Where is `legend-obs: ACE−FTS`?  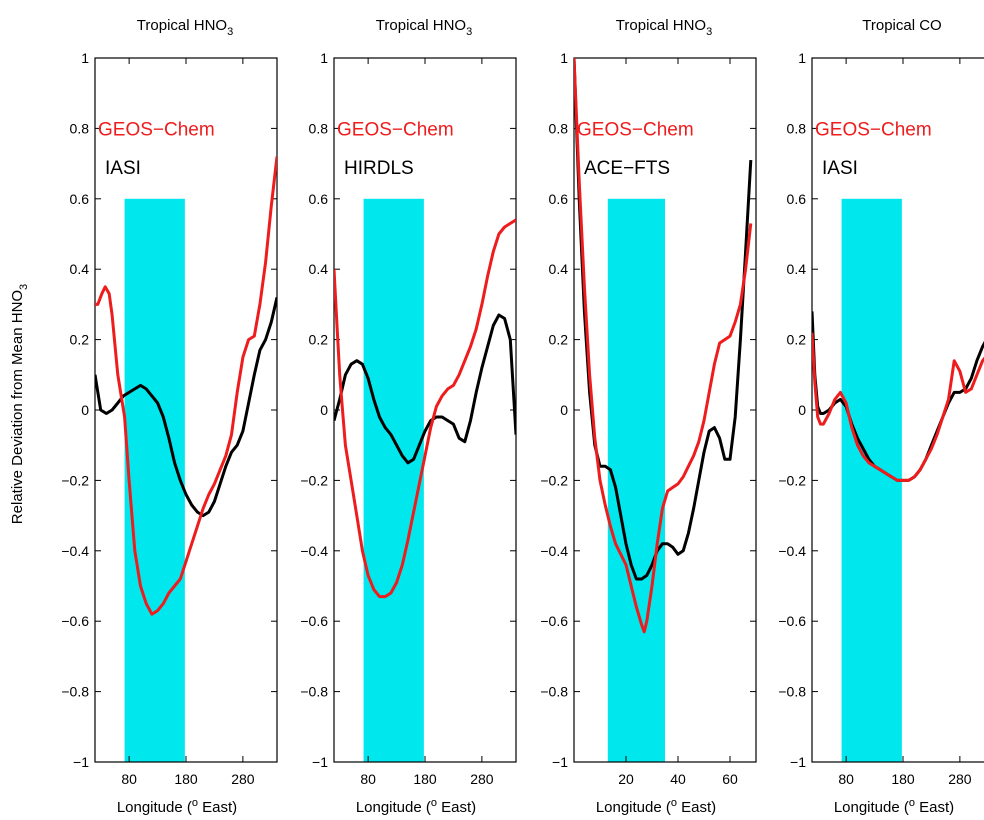 legend-obs: ACE−FTS is located at coordinates (627, 168).